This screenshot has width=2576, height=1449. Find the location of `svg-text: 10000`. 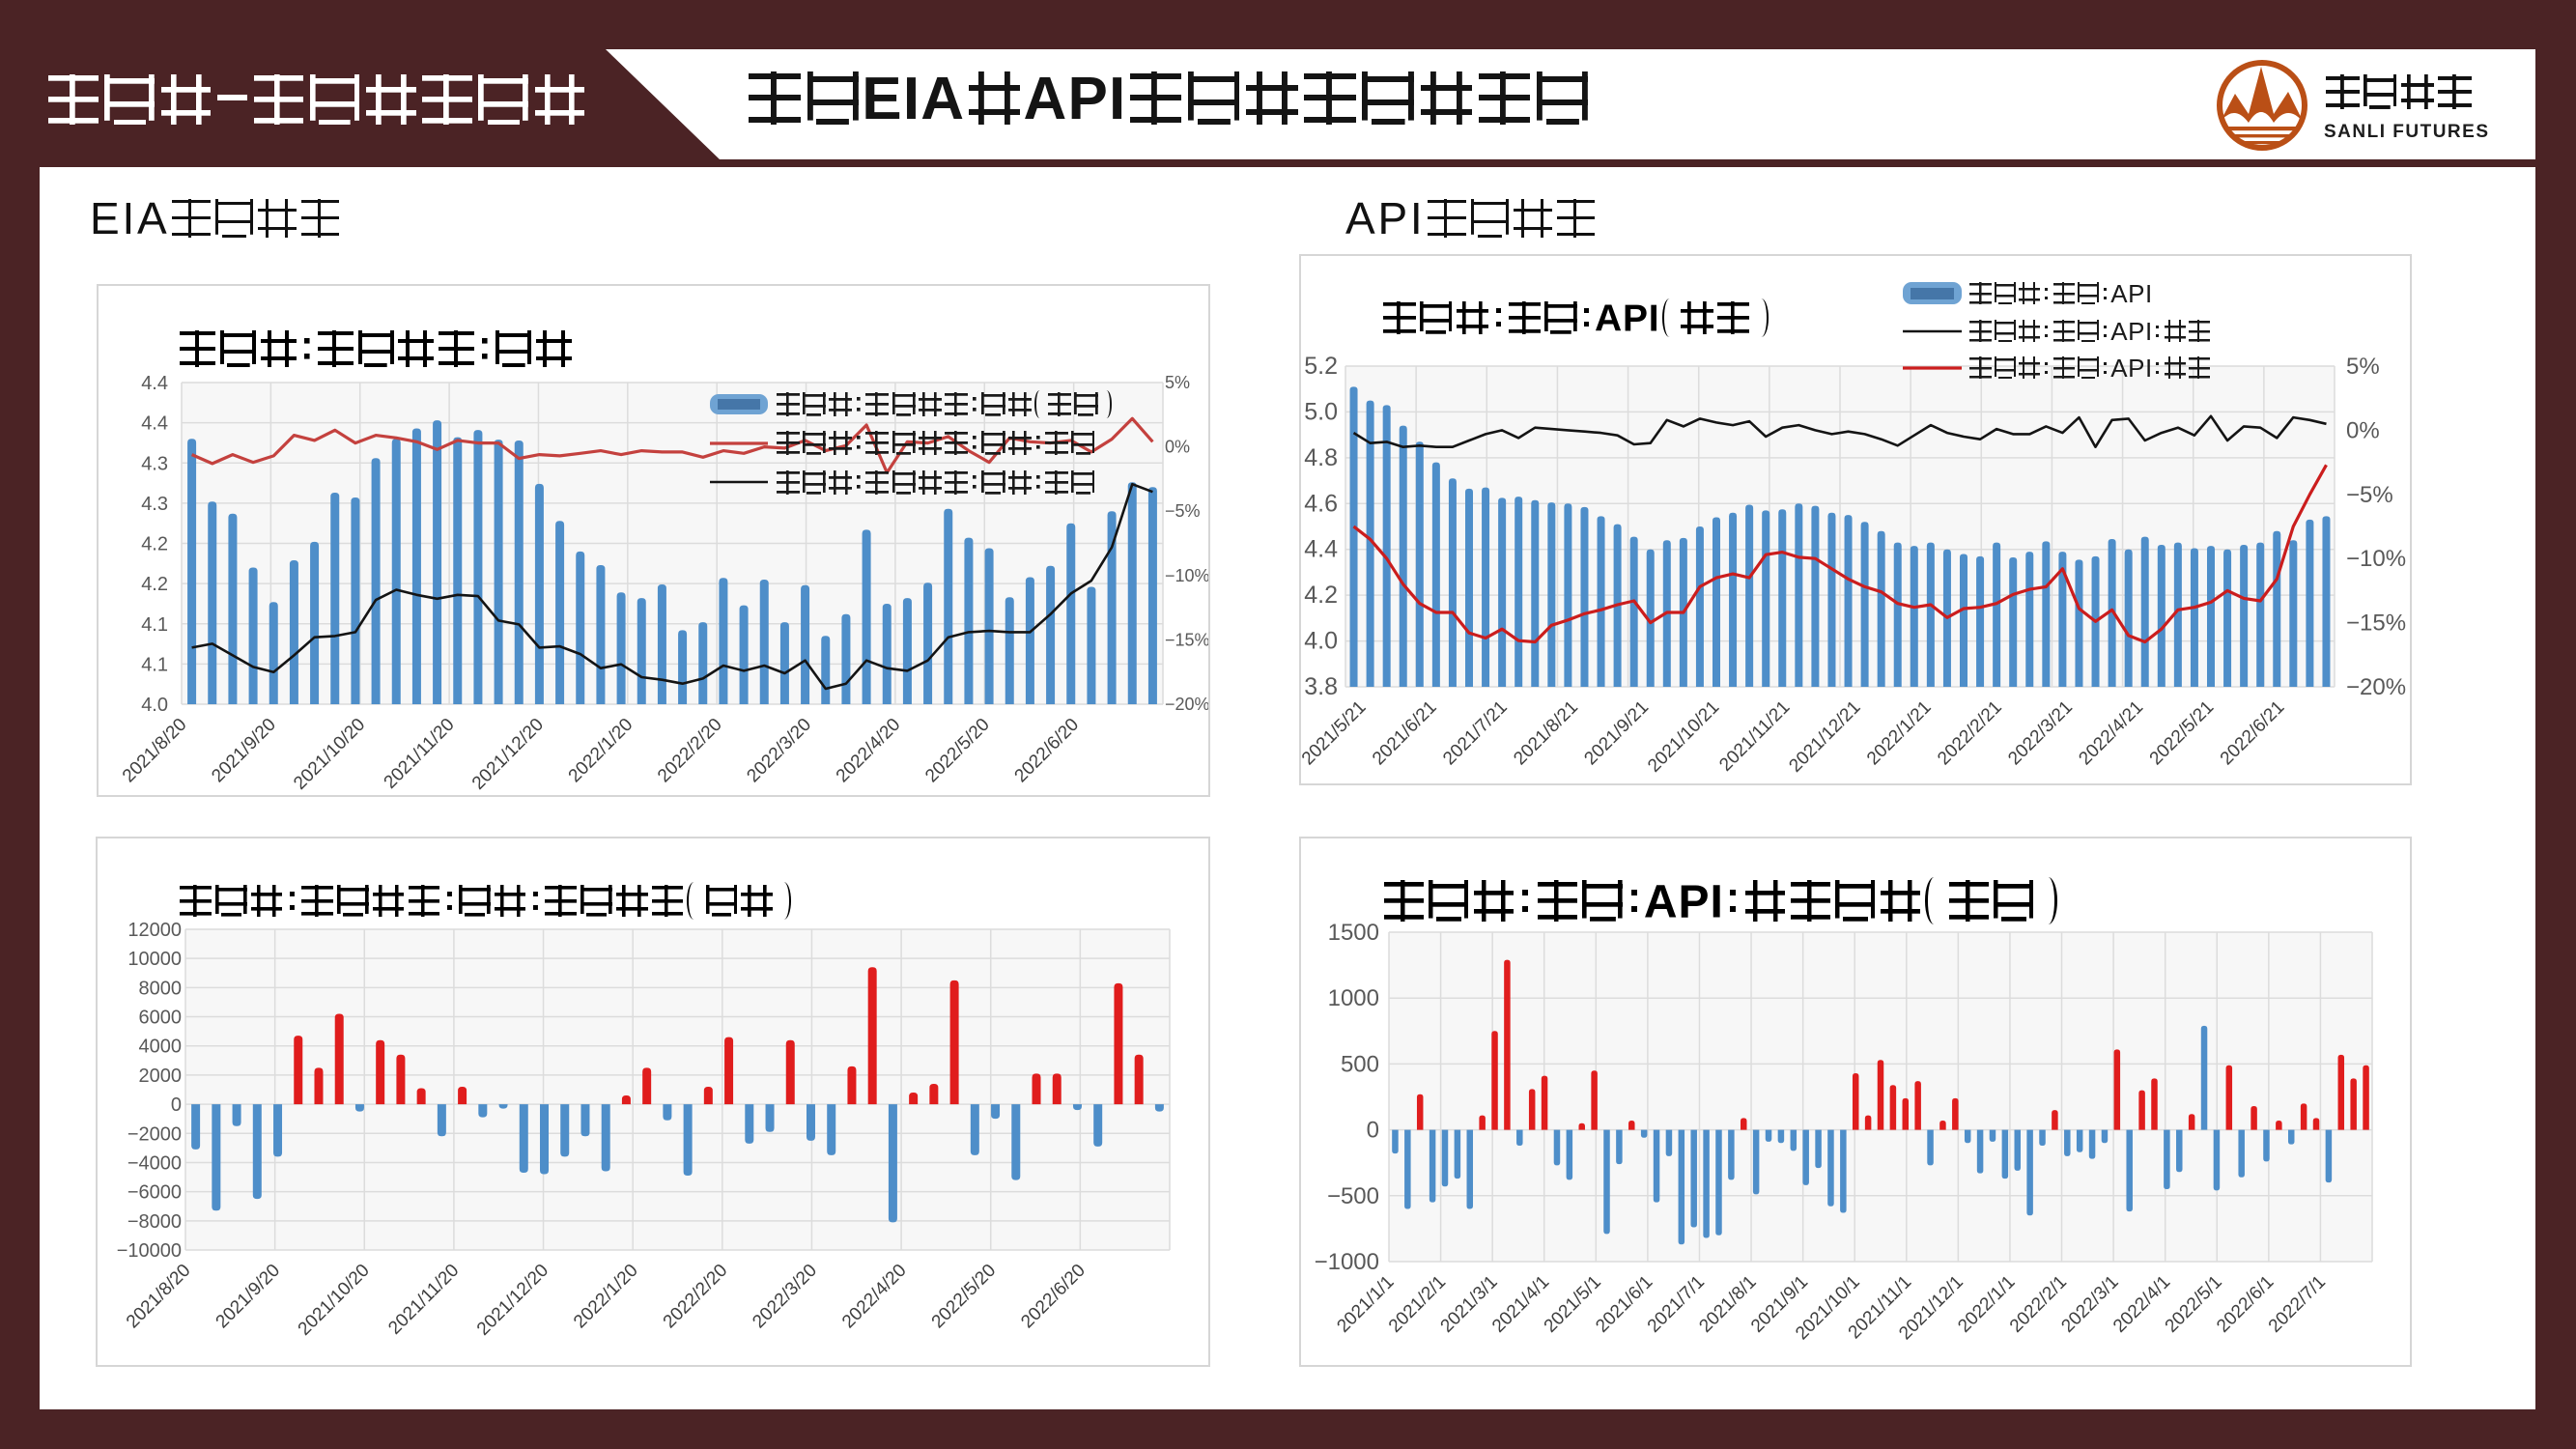

svg-text: 10000 is located at coordinates (154, 959).